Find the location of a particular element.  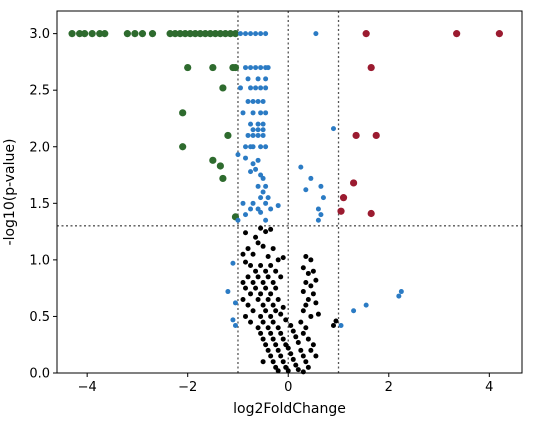

y-tick-label: 3.0 is located at coordinates (39, 34).